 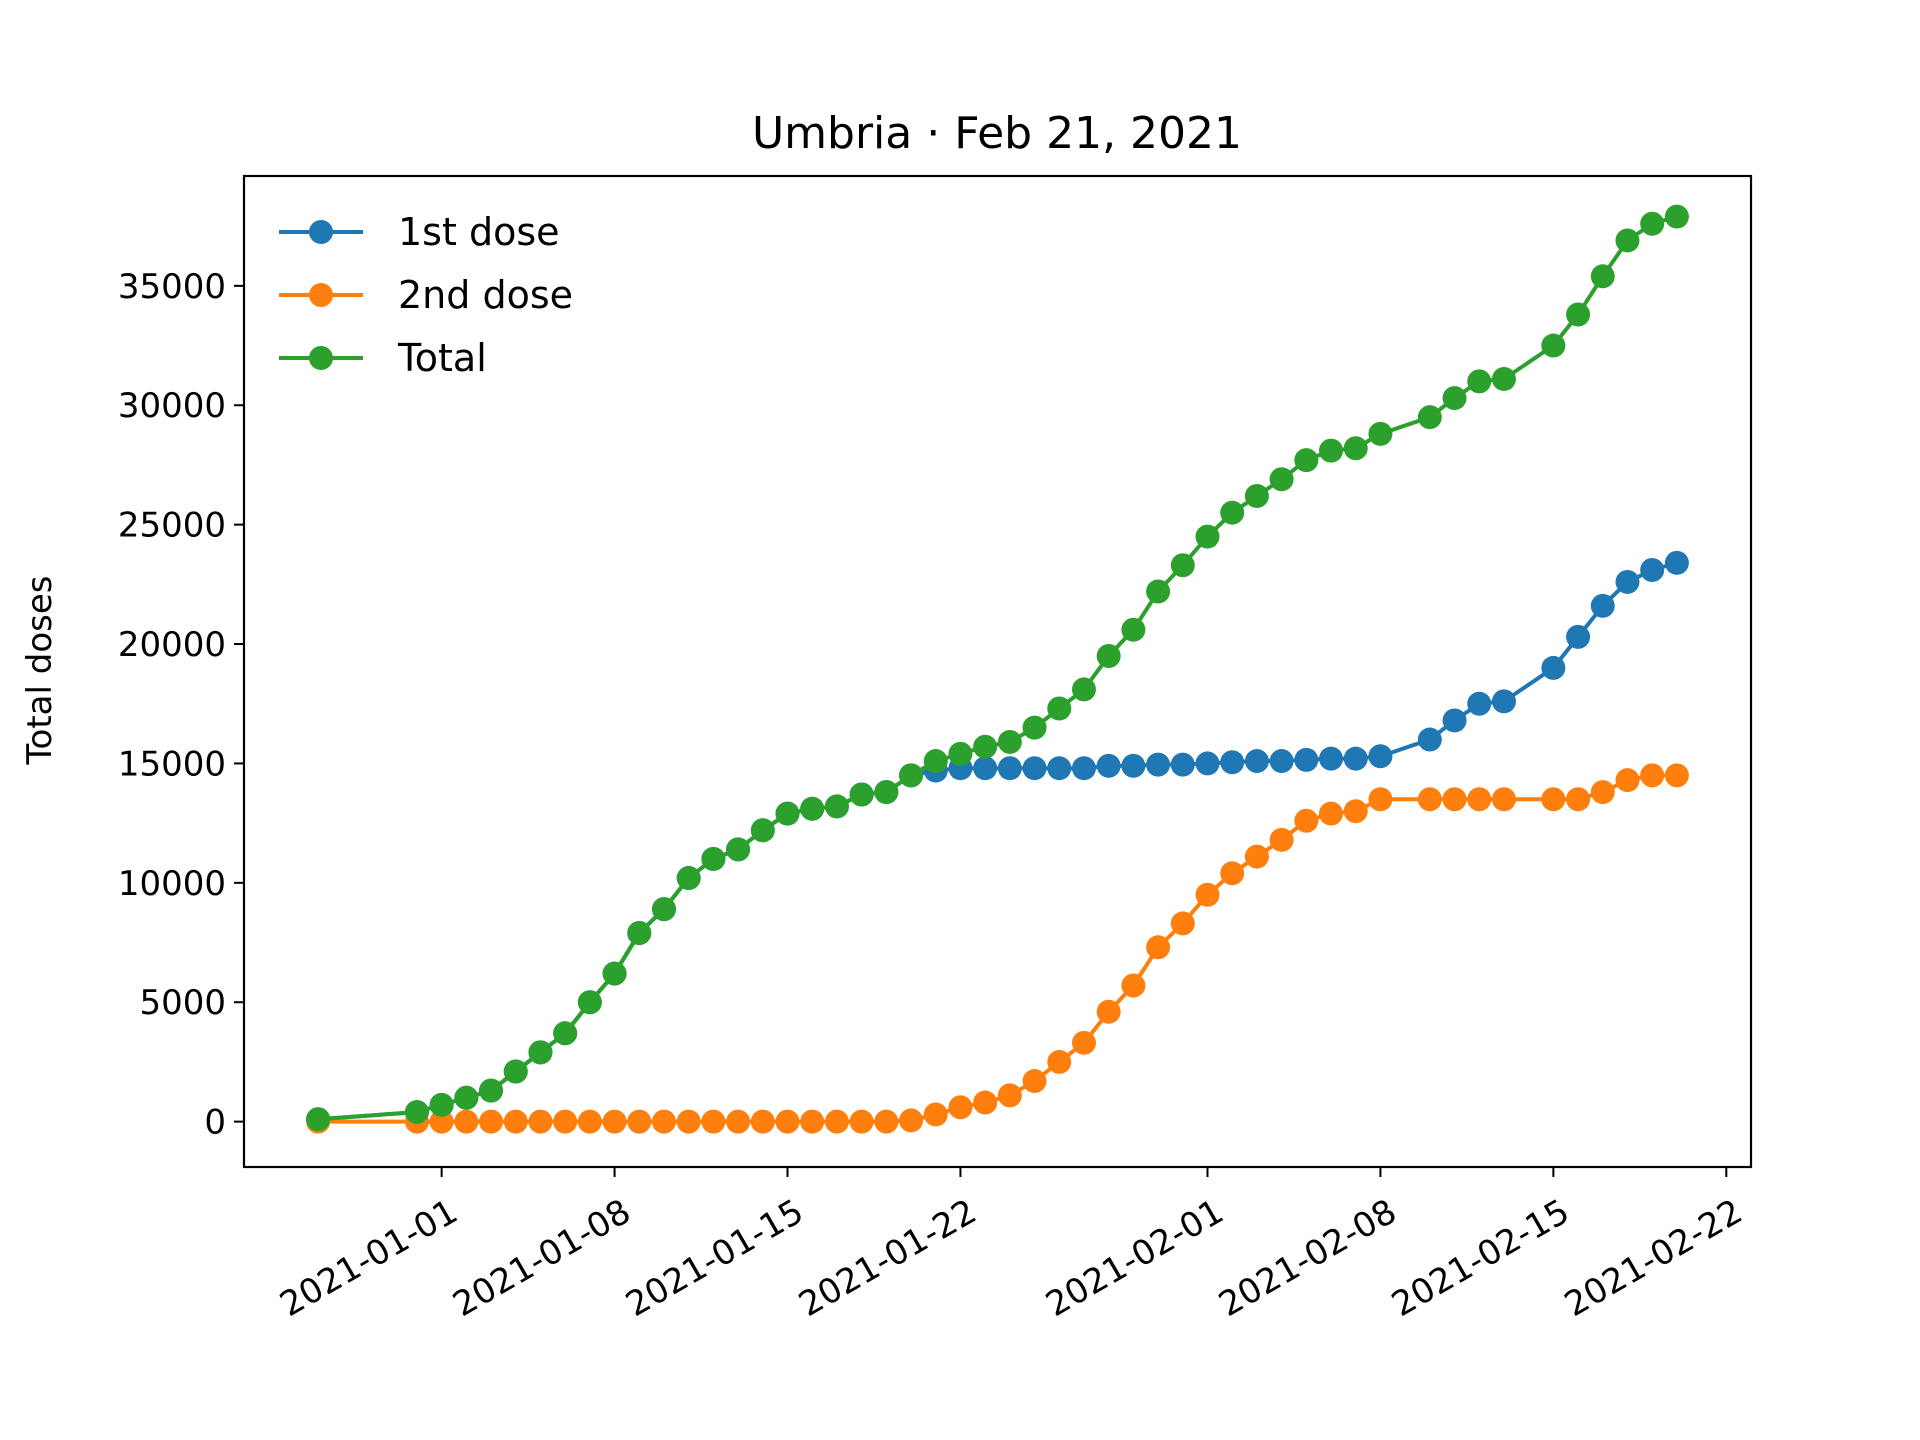 What do you see at coordinates (479, 232) in the screenshot?
I see `legend-label: 1st dose` at bounding box center [479, 232].